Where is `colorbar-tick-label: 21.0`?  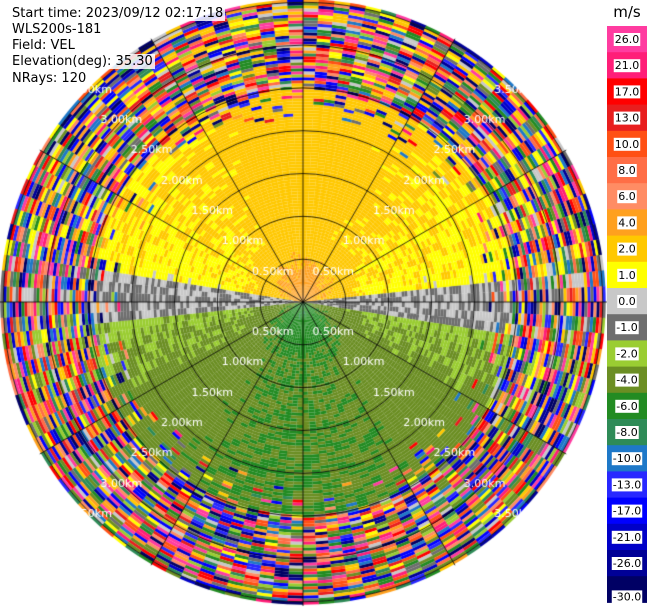 colorbar-tick-label: 21.0 is located at coordinates (627, 65).